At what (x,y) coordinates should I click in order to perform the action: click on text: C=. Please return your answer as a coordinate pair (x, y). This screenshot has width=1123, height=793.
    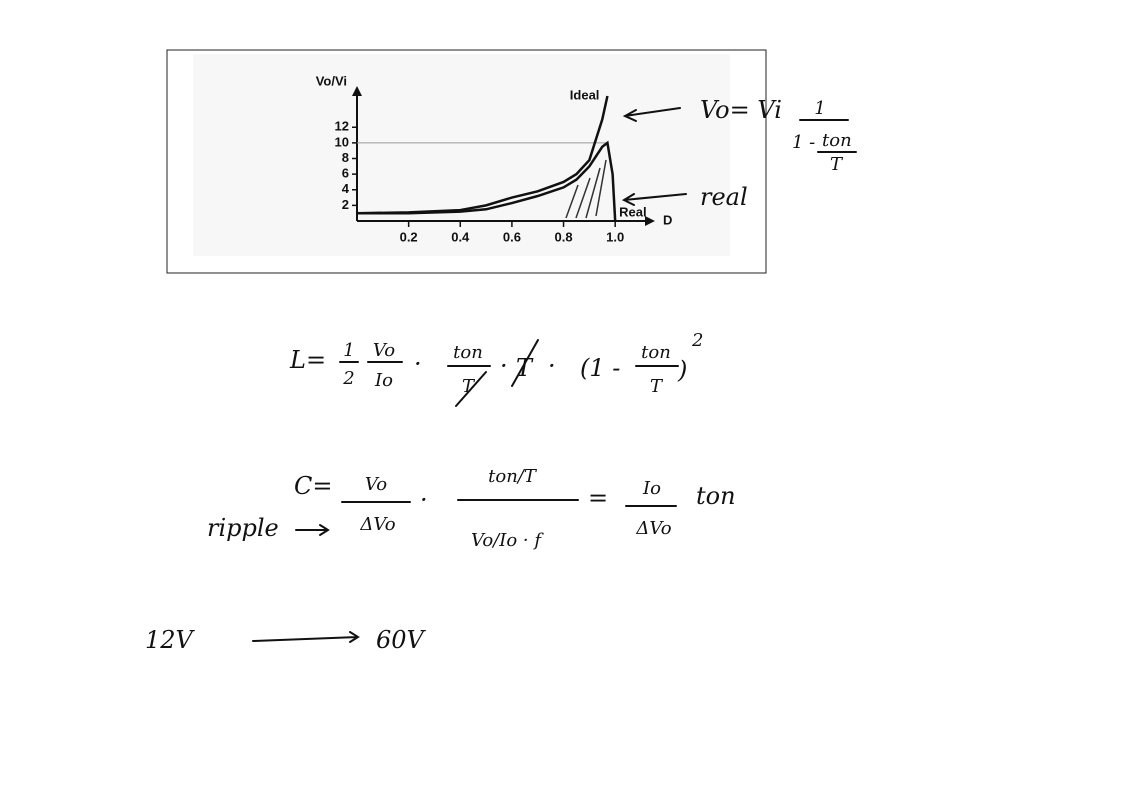
    Looking at the image, I should click on (313, 486).